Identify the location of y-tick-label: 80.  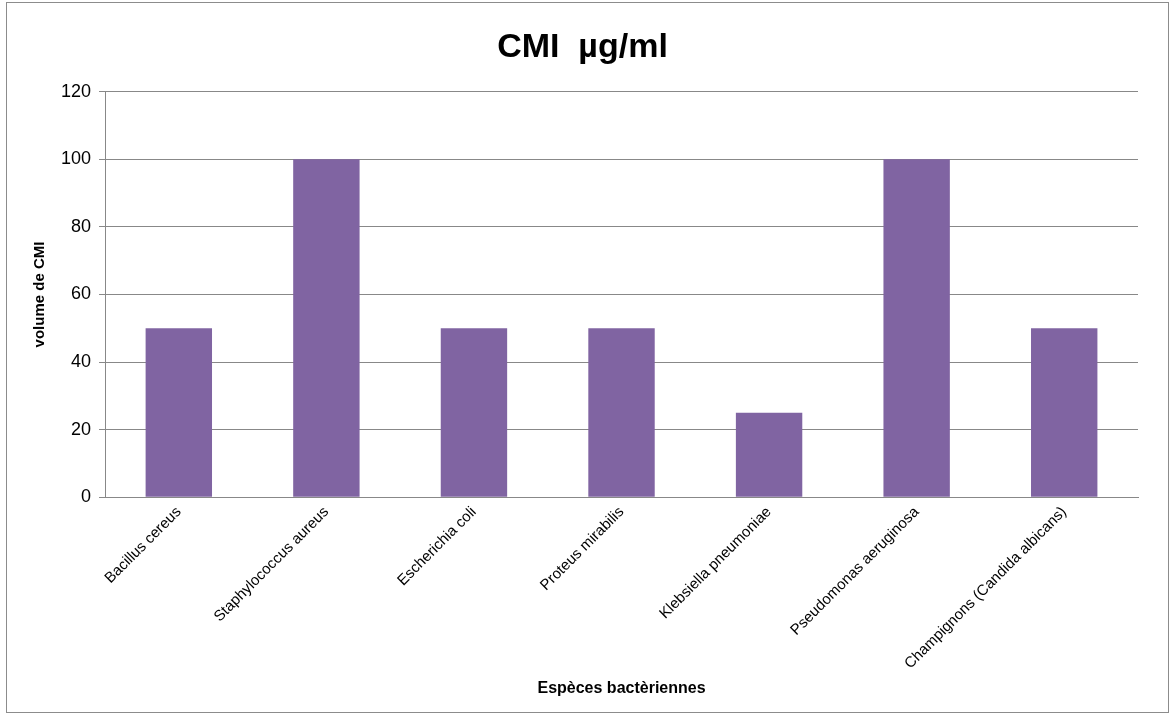
(81, 225).